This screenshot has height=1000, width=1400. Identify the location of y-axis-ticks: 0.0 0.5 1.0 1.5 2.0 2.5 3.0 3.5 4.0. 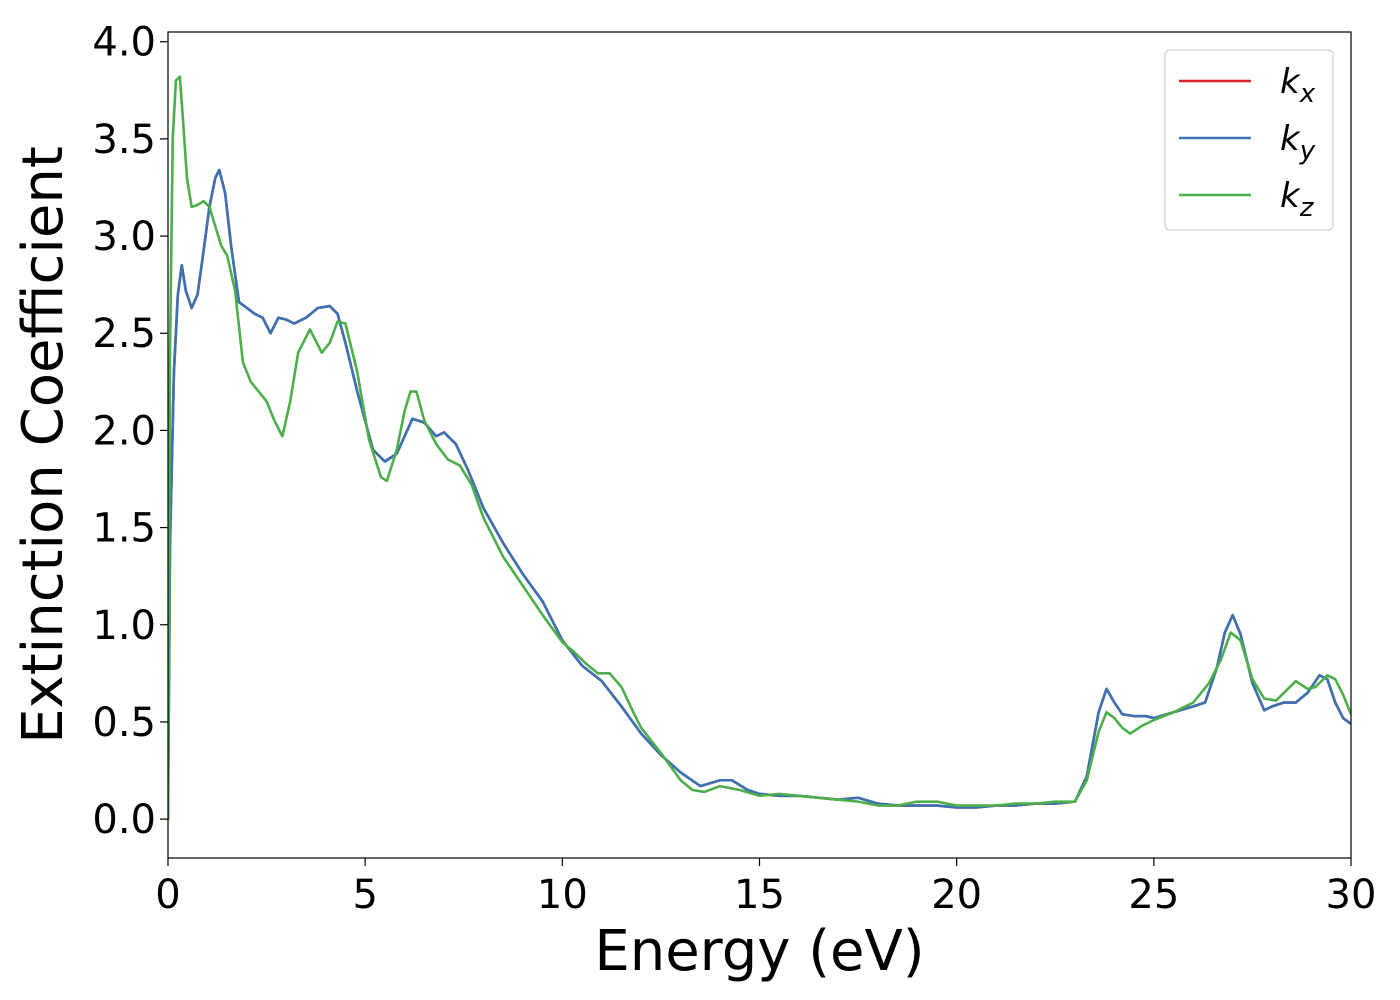
(130, 431).